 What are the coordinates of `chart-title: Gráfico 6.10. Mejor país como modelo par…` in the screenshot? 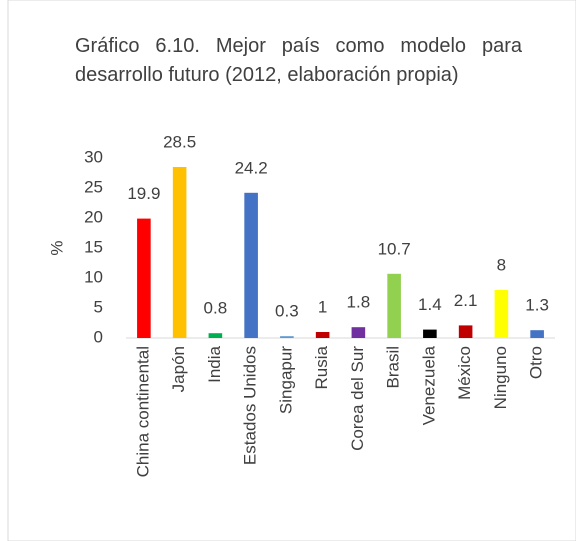 It's located at (298, 60).